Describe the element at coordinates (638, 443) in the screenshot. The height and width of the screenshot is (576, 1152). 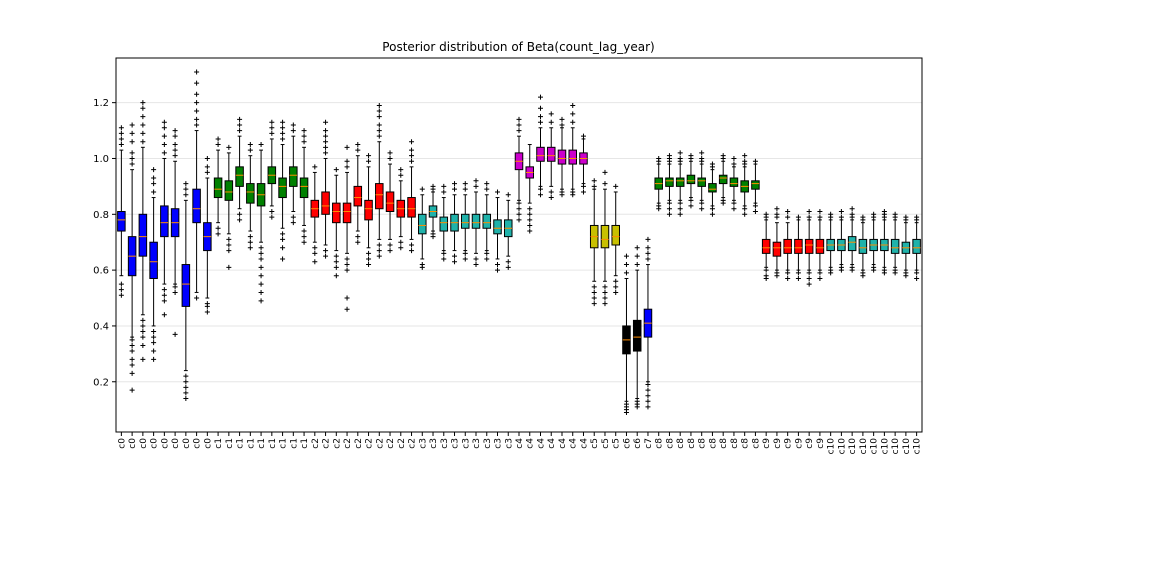
I see `x-tick-label: c6` at that location.